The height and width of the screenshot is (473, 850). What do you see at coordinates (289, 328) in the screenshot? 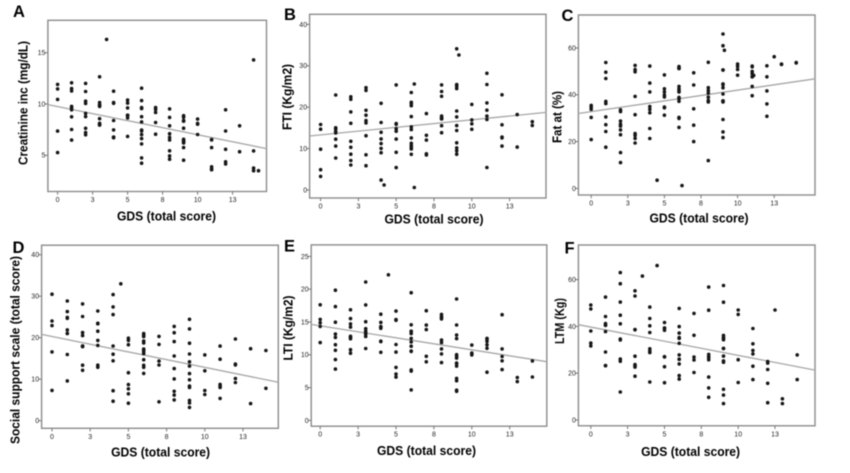
I see `svg-text: LTI (Kg/m2)` at bounding box center [289, 328].